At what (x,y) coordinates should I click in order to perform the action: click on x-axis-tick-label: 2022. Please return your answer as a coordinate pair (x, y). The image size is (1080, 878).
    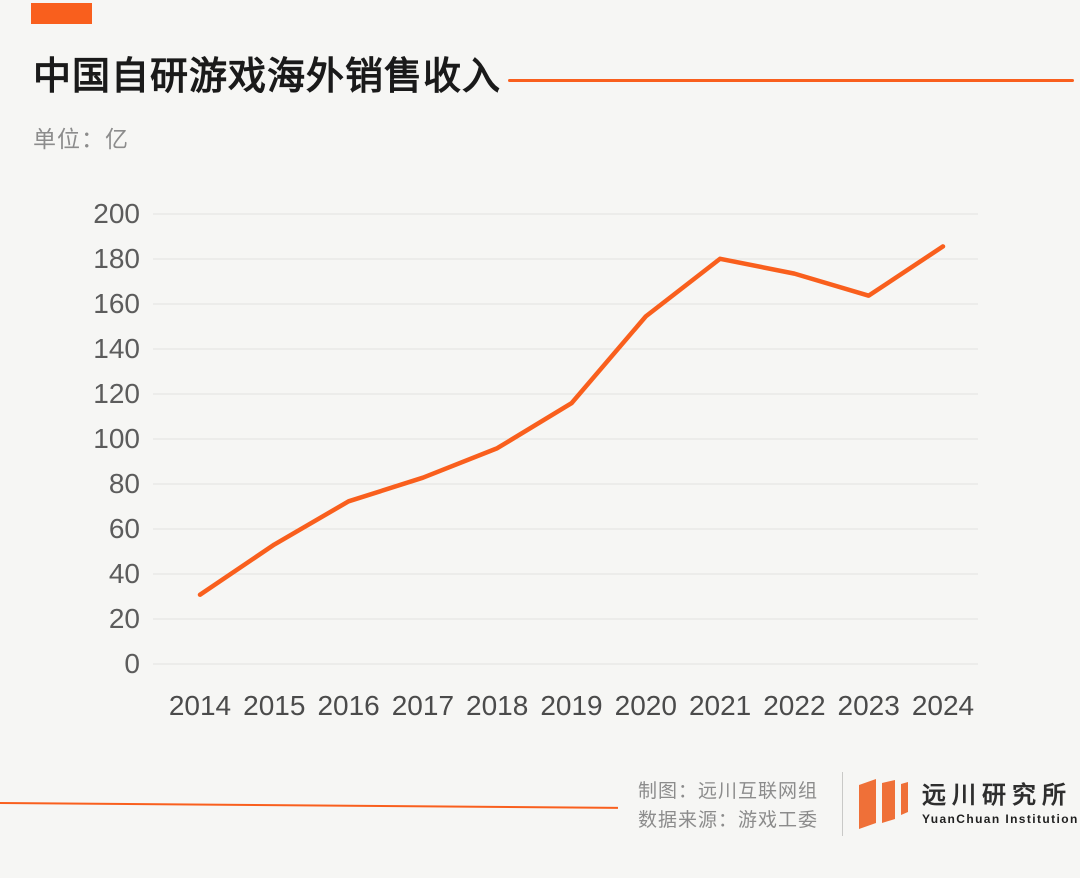
    Looking at the image, I should click on (794, 705).